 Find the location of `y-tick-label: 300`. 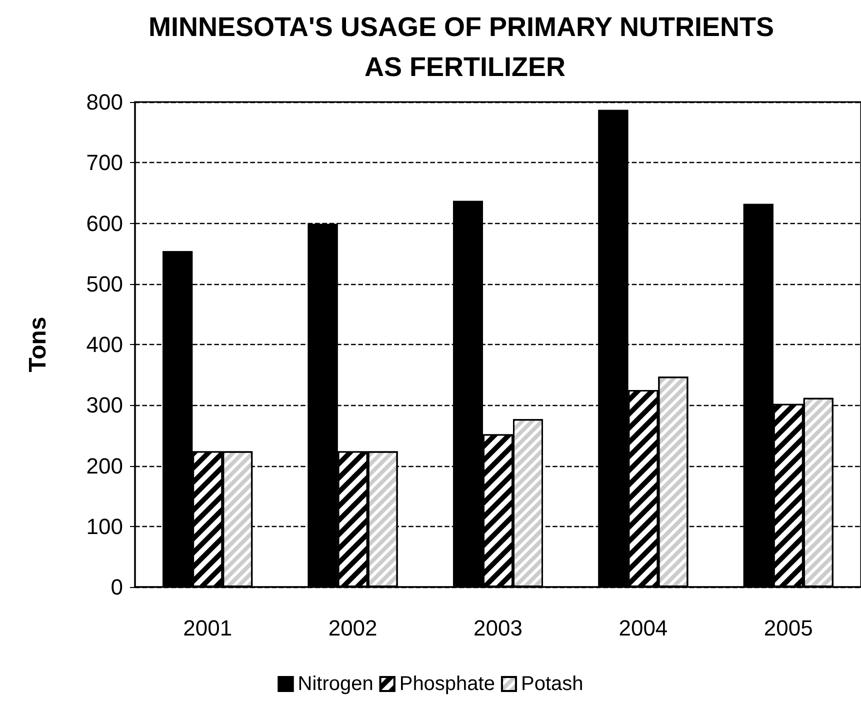

y-tick-label: 300 is located at coordinates (104, 405).